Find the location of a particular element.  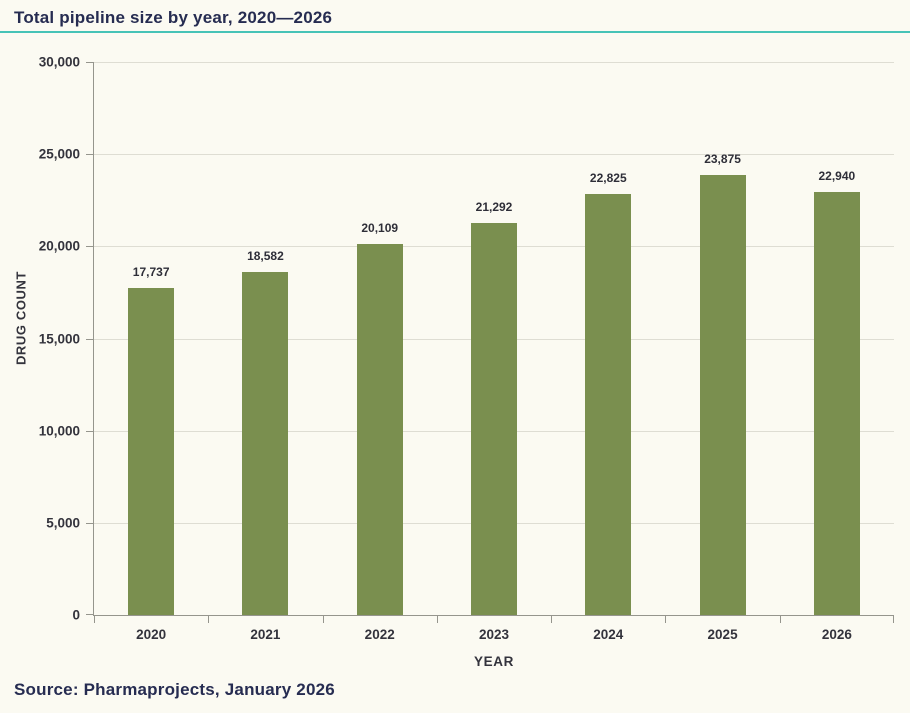

y-axis-label-0: 0 is located at coordinates (76, 615).